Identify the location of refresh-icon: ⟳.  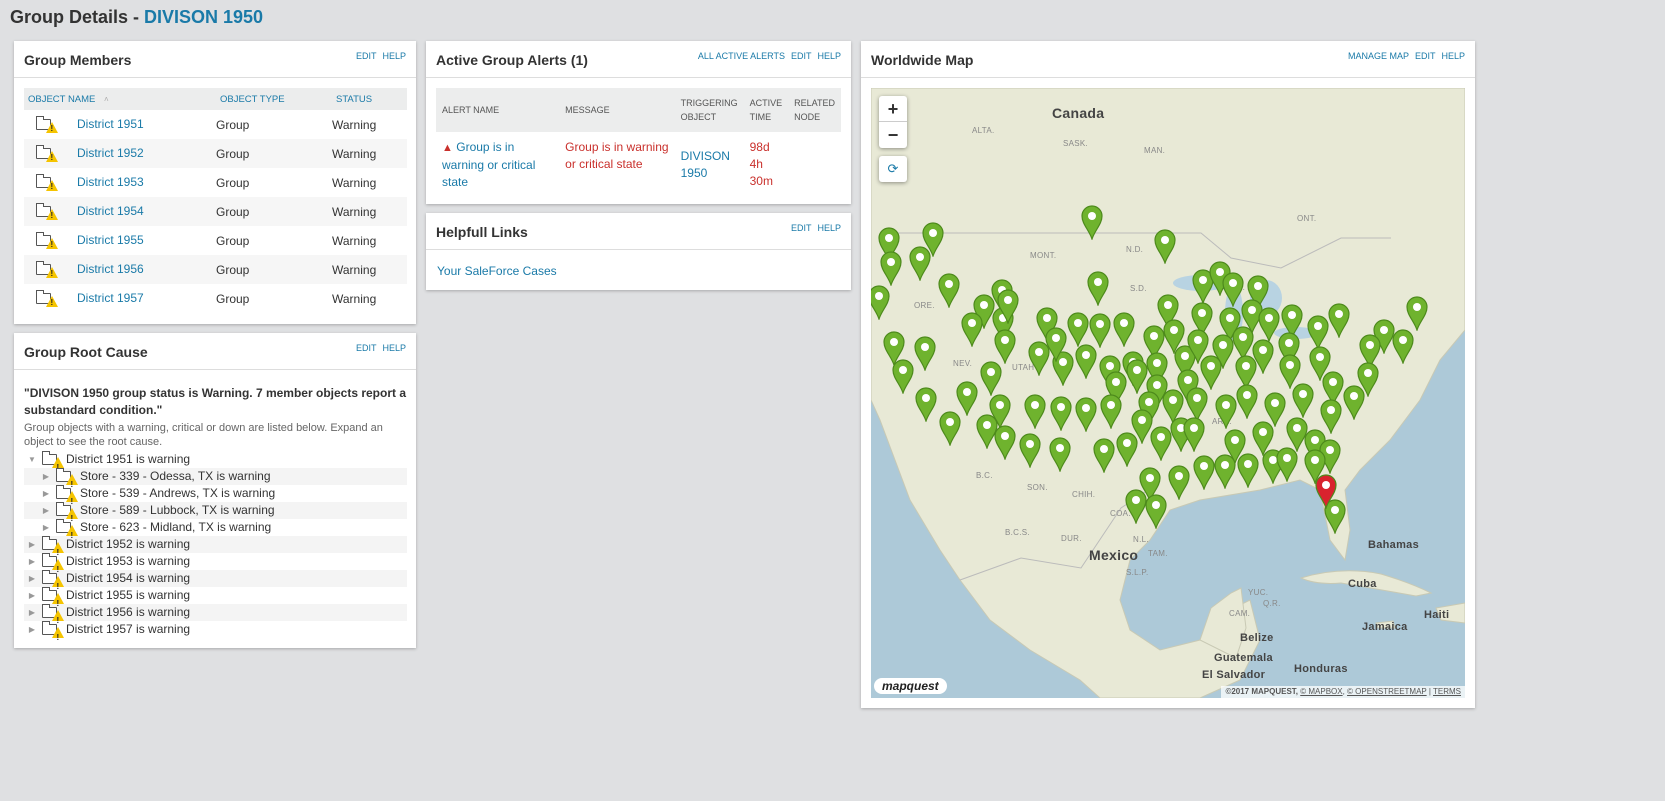
(893, 169).